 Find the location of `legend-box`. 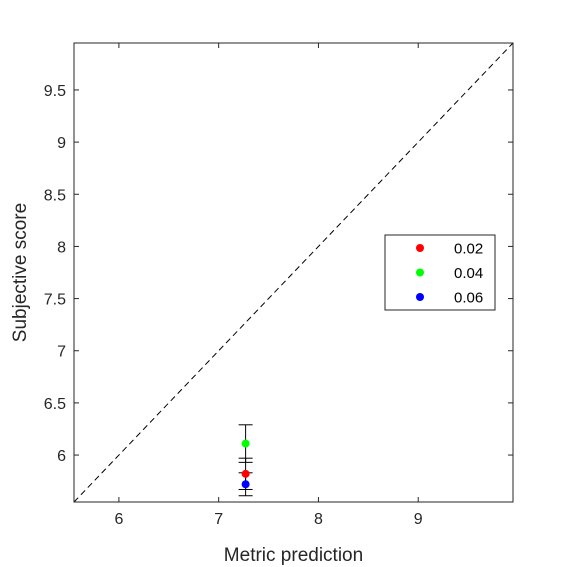

legend-box is located at coordinates (440, 272).